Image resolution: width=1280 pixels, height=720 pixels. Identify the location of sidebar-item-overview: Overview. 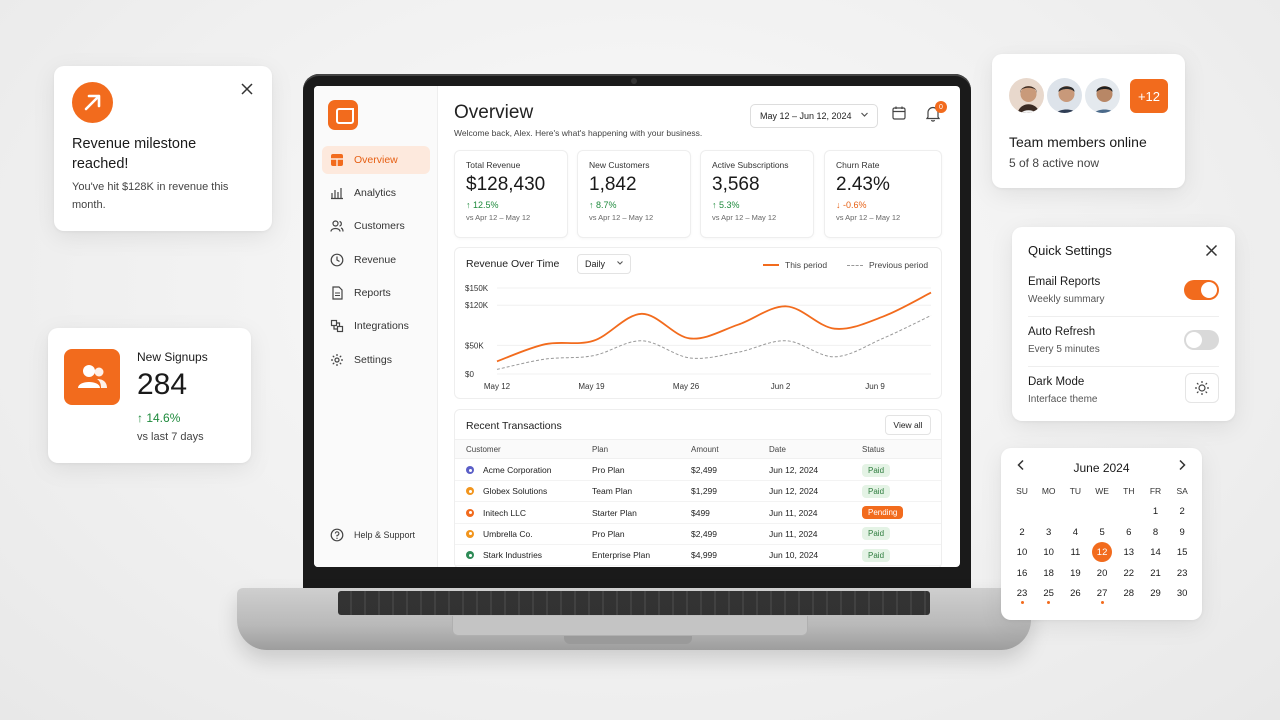
(376, 160).